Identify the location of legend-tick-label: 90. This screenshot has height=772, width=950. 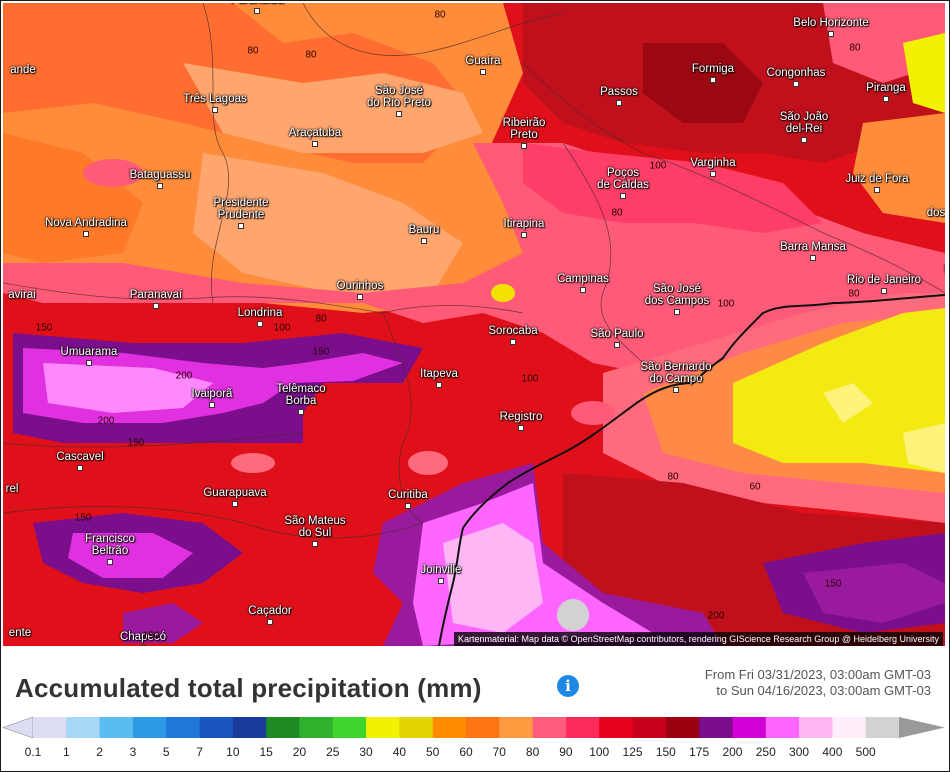
(566, 752).